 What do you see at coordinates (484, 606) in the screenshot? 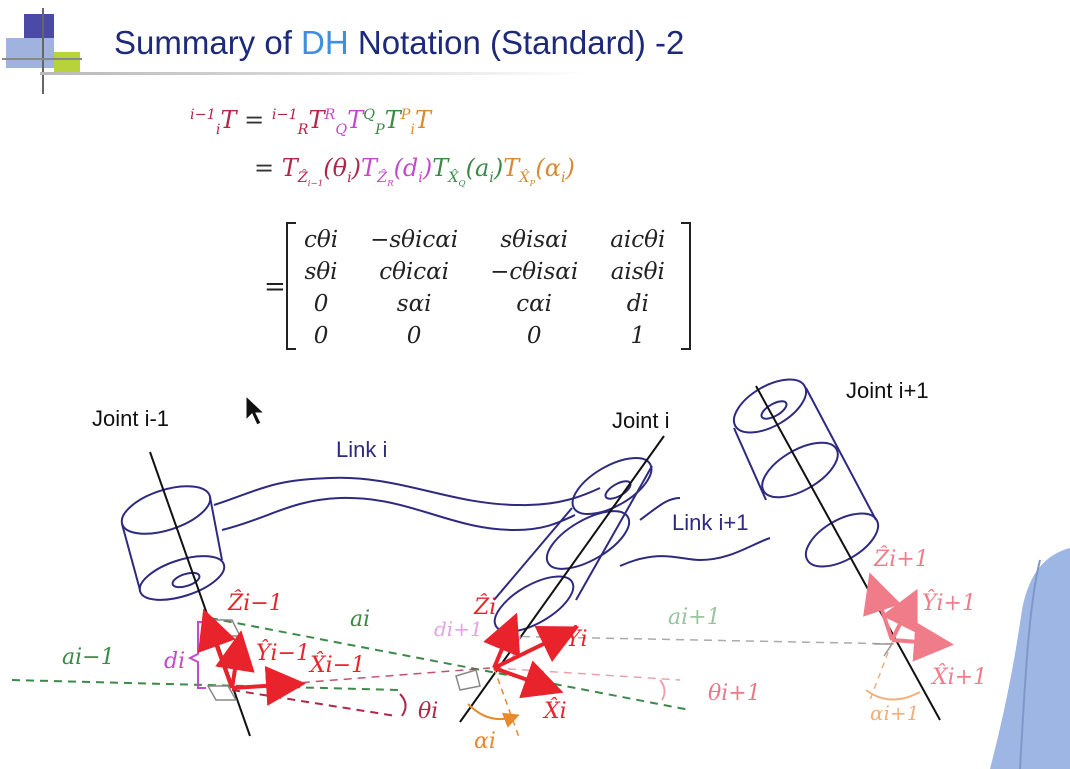
I see `label-z-i: Ẑi` at bounding box center [484, 606].